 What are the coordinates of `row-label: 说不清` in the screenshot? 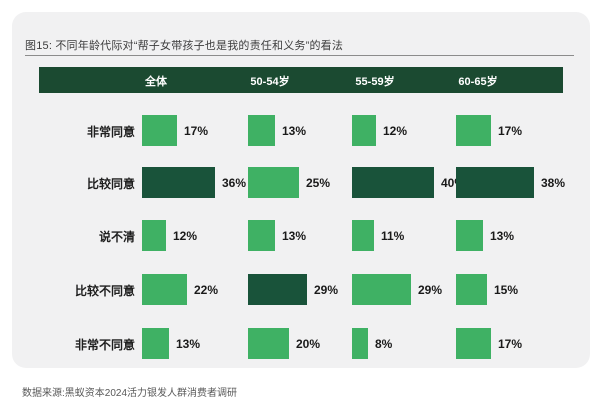 It's located at (116, 237).